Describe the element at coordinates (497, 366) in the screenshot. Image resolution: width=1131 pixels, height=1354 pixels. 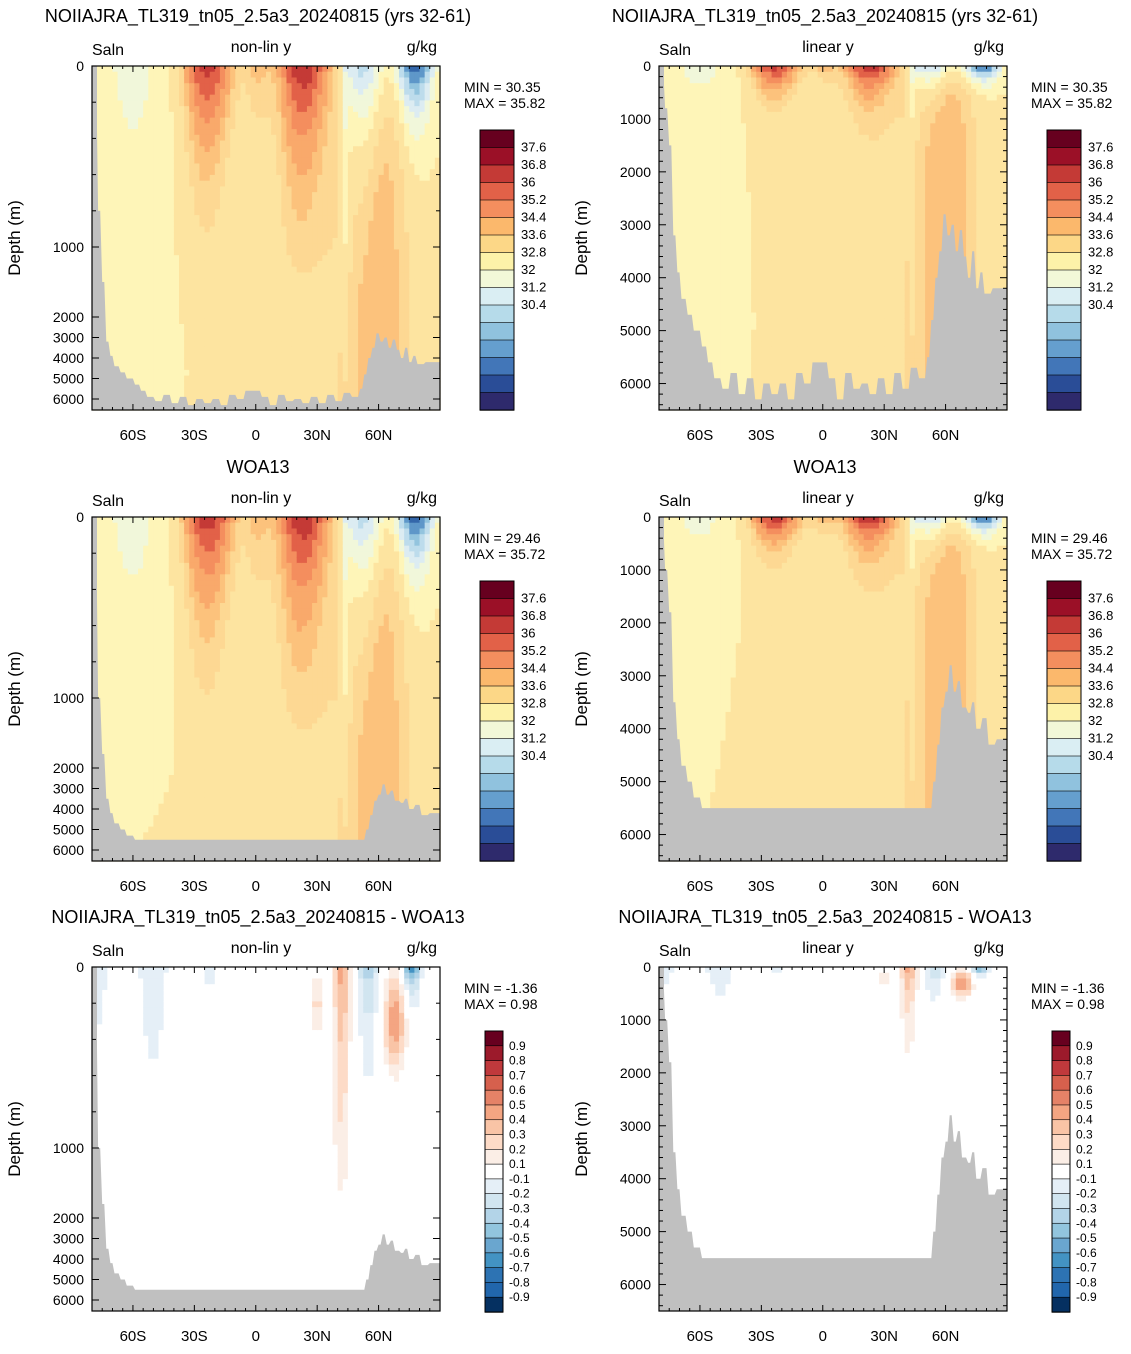
I see `colorbar-swatch` at that location.